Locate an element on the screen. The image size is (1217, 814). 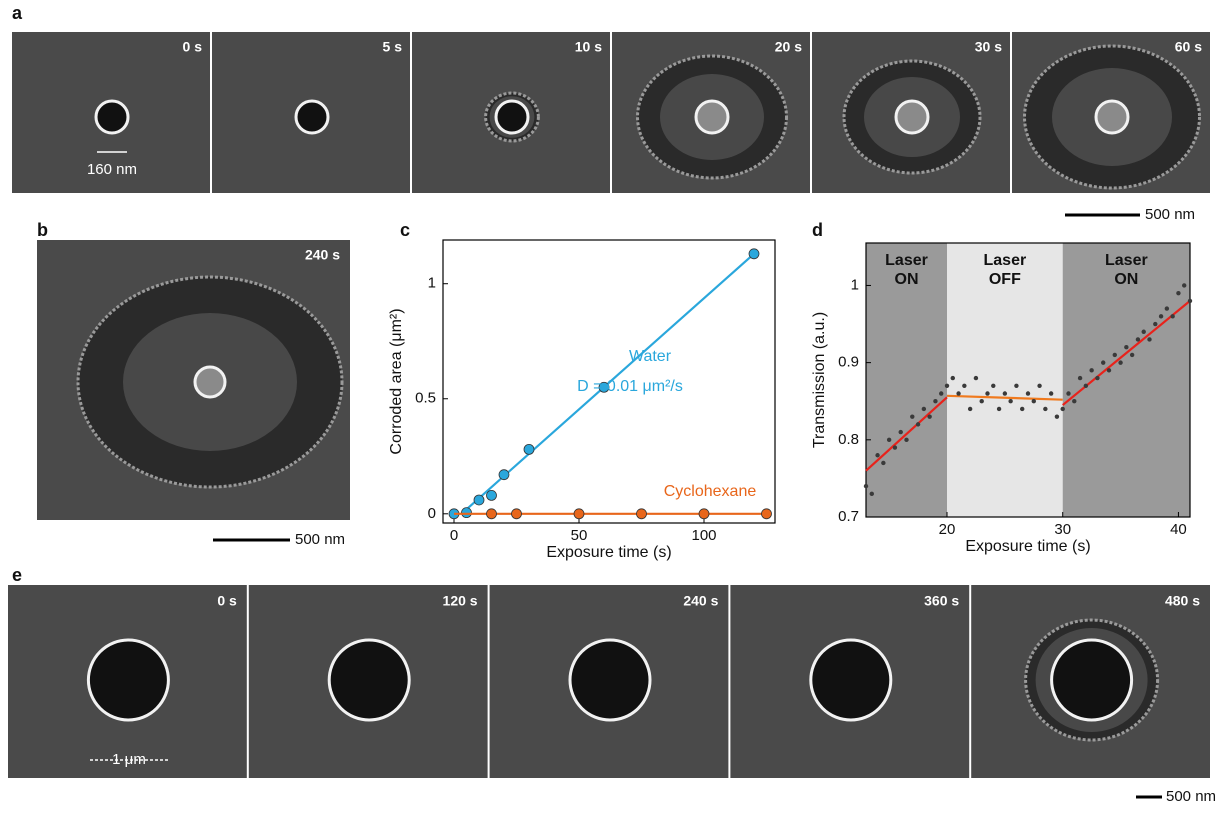
x-tick-label: 0 is located at coordinates (454, 535).